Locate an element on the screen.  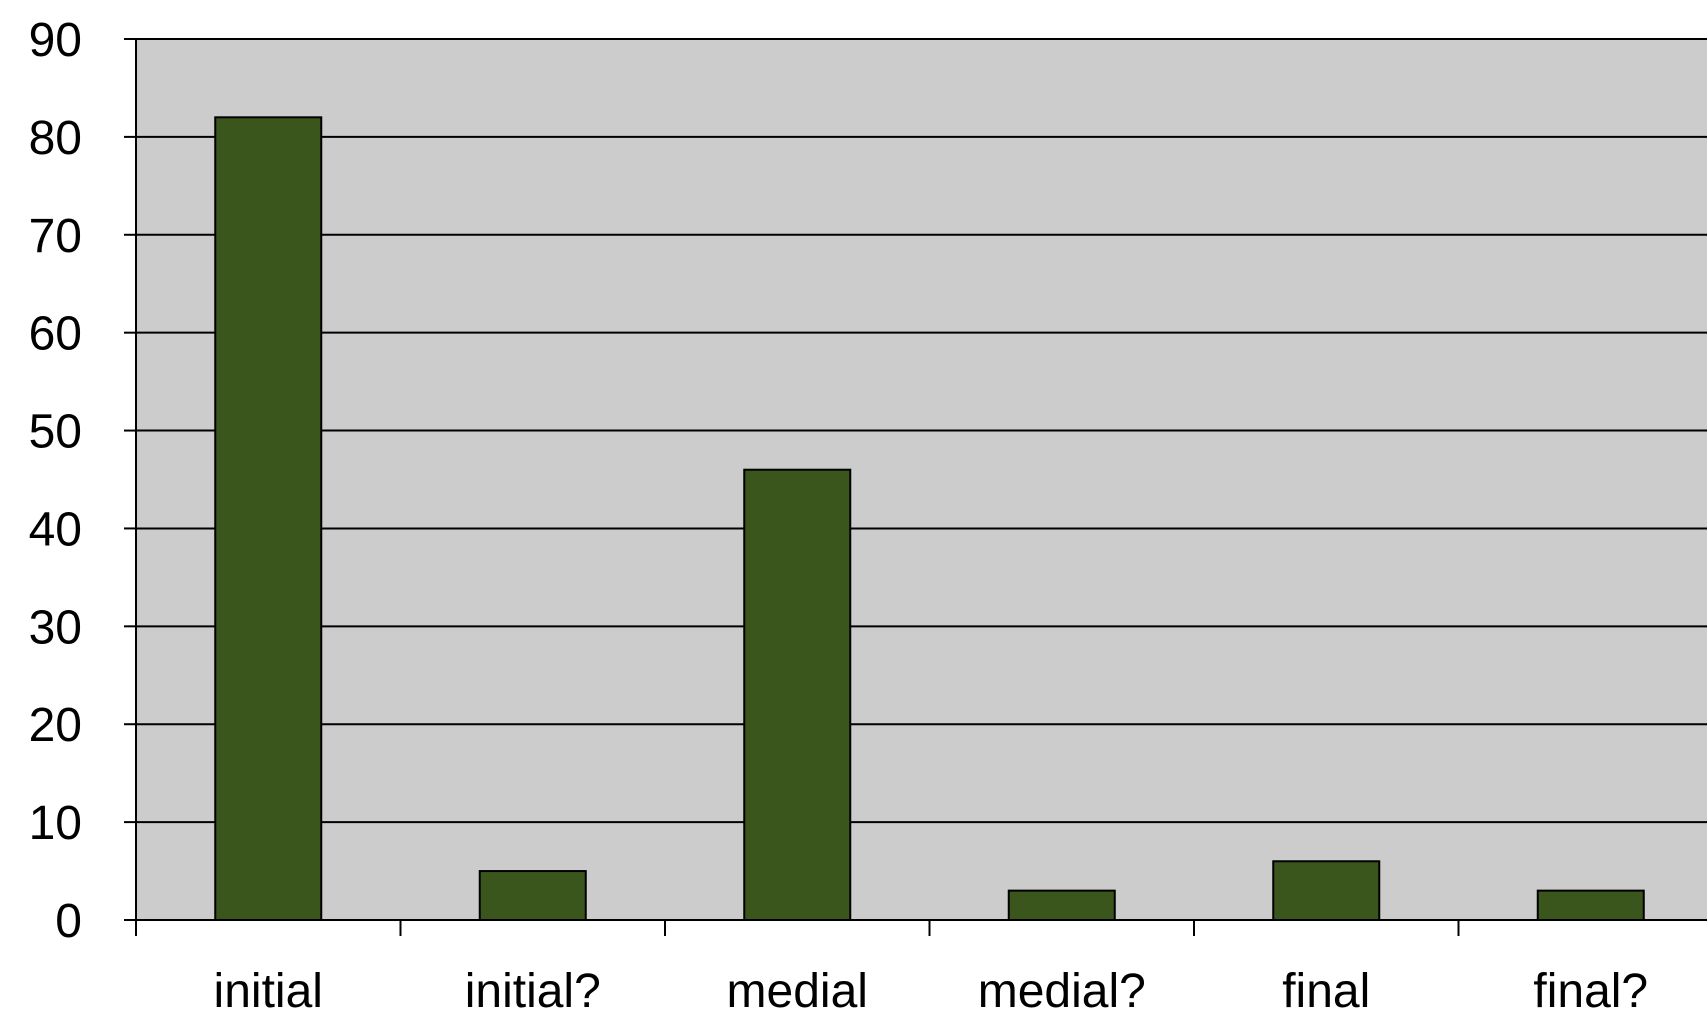
y-tick-label: 70 is located at coordinates (55, 236).